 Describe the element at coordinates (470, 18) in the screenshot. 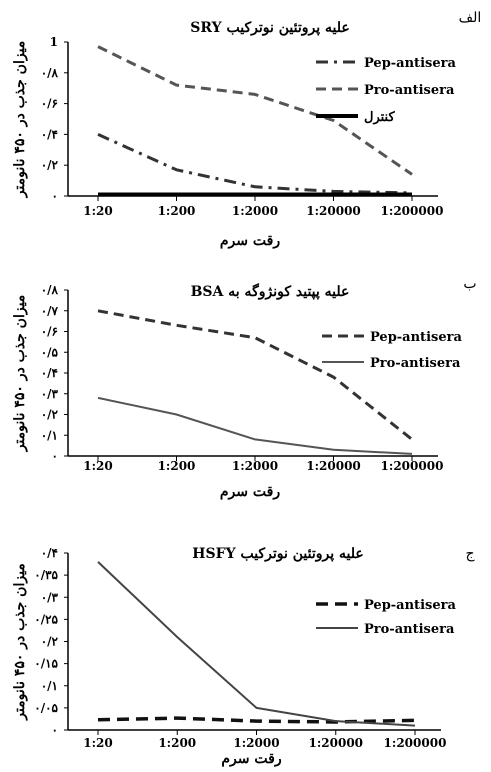

I see `panel-label: الف` at that location.